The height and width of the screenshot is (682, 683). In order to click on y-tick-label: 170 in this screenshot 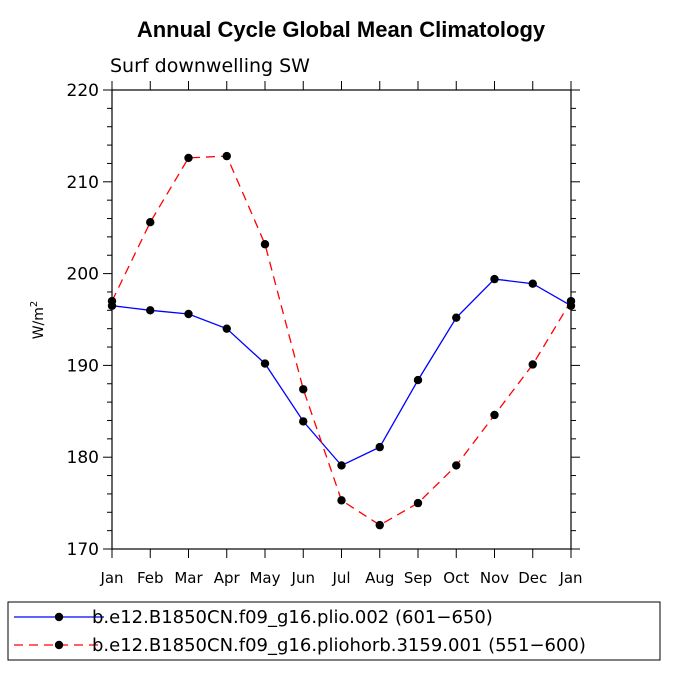, I will do `click(83, 550)`.